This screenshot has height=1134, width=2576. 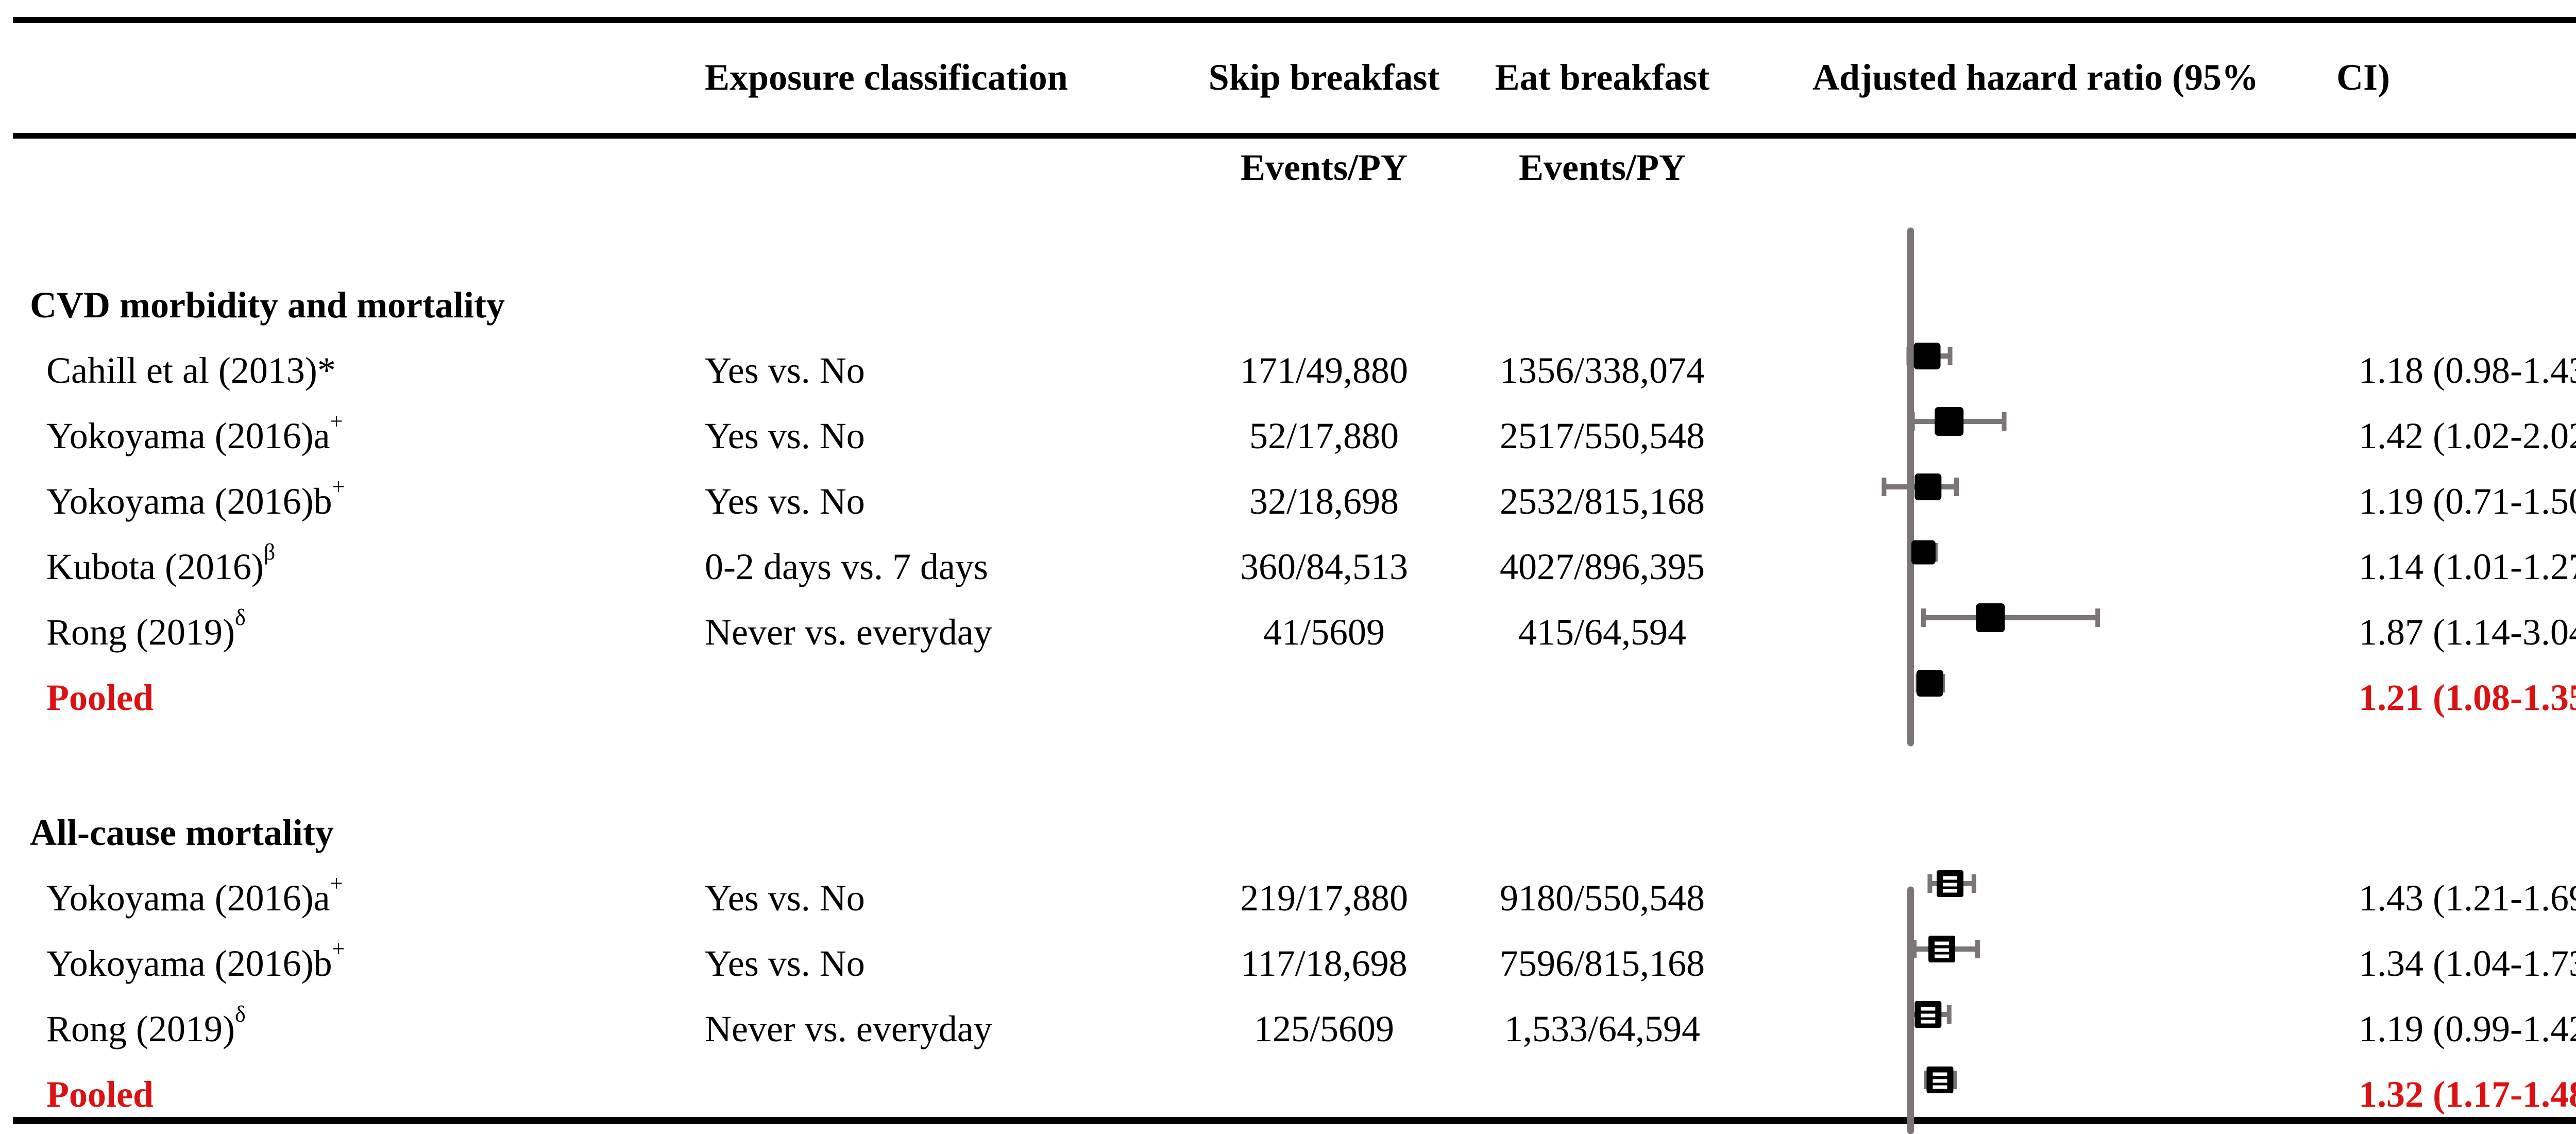 What do you see at coordinates (1324, 370) in the screenshot?
I see `skip-events-cell: 171/49,880` at bounding box center [1324, 370].